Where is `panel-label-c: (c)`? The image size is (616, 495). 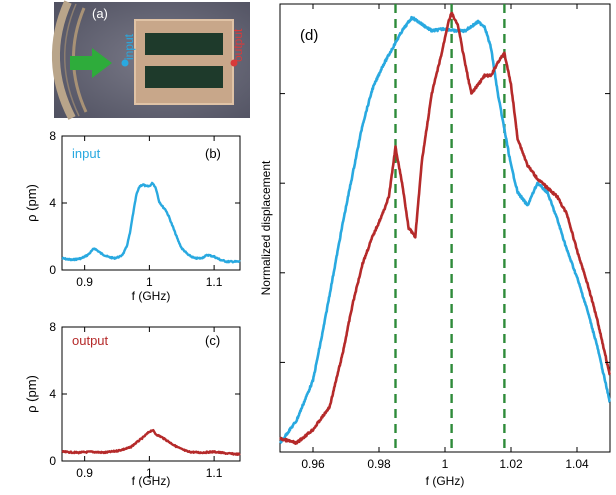
panel-label-c: (c) is located at coordinates (212, 340).